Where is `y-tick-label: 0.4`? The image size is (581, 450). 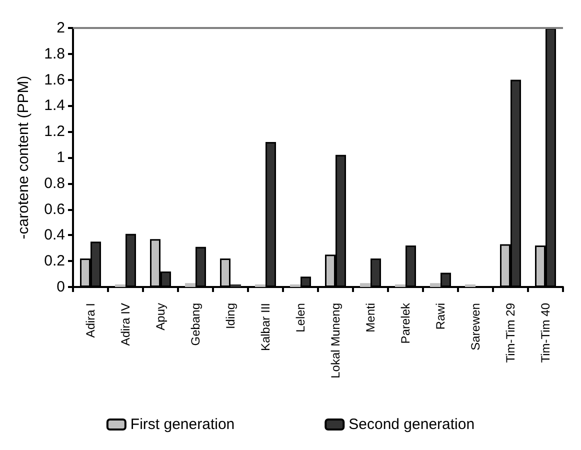
y-tick-label: 0.4 is located at coordinates (54, 235).